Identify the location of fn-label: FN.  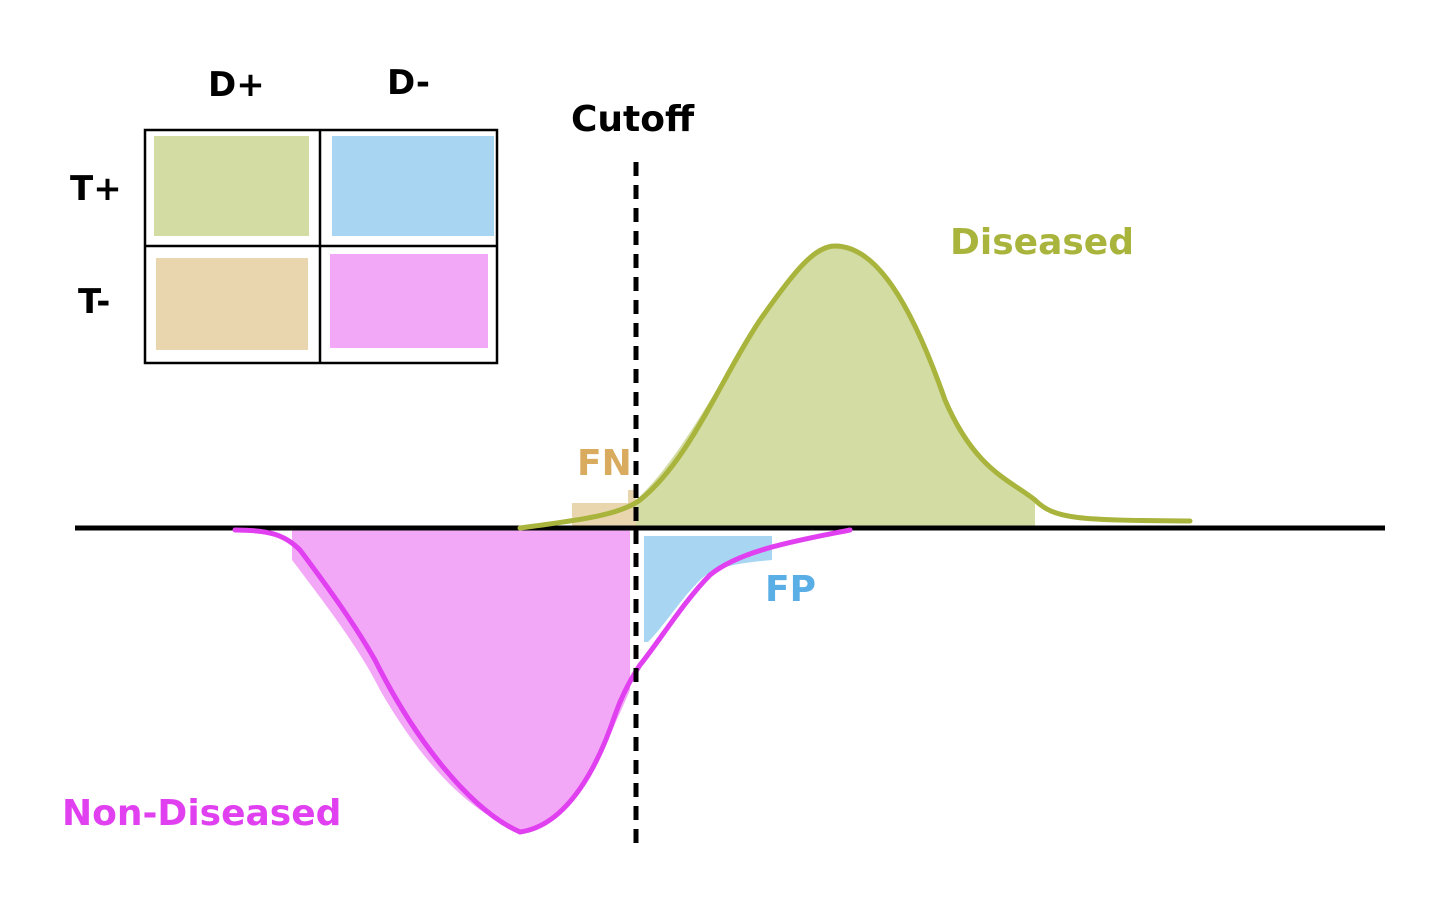
(604, 463).